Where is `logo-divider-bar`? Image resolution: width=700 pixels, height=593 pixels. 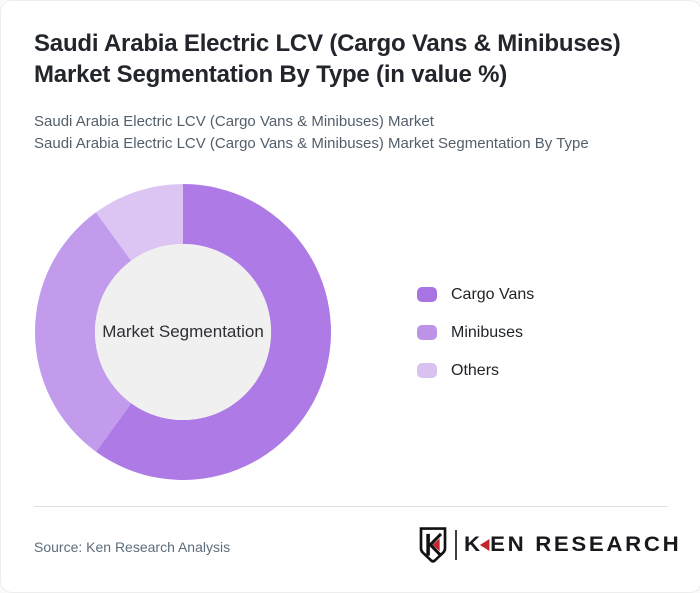 logo-divider-bar is located at coordinates (455, 545).